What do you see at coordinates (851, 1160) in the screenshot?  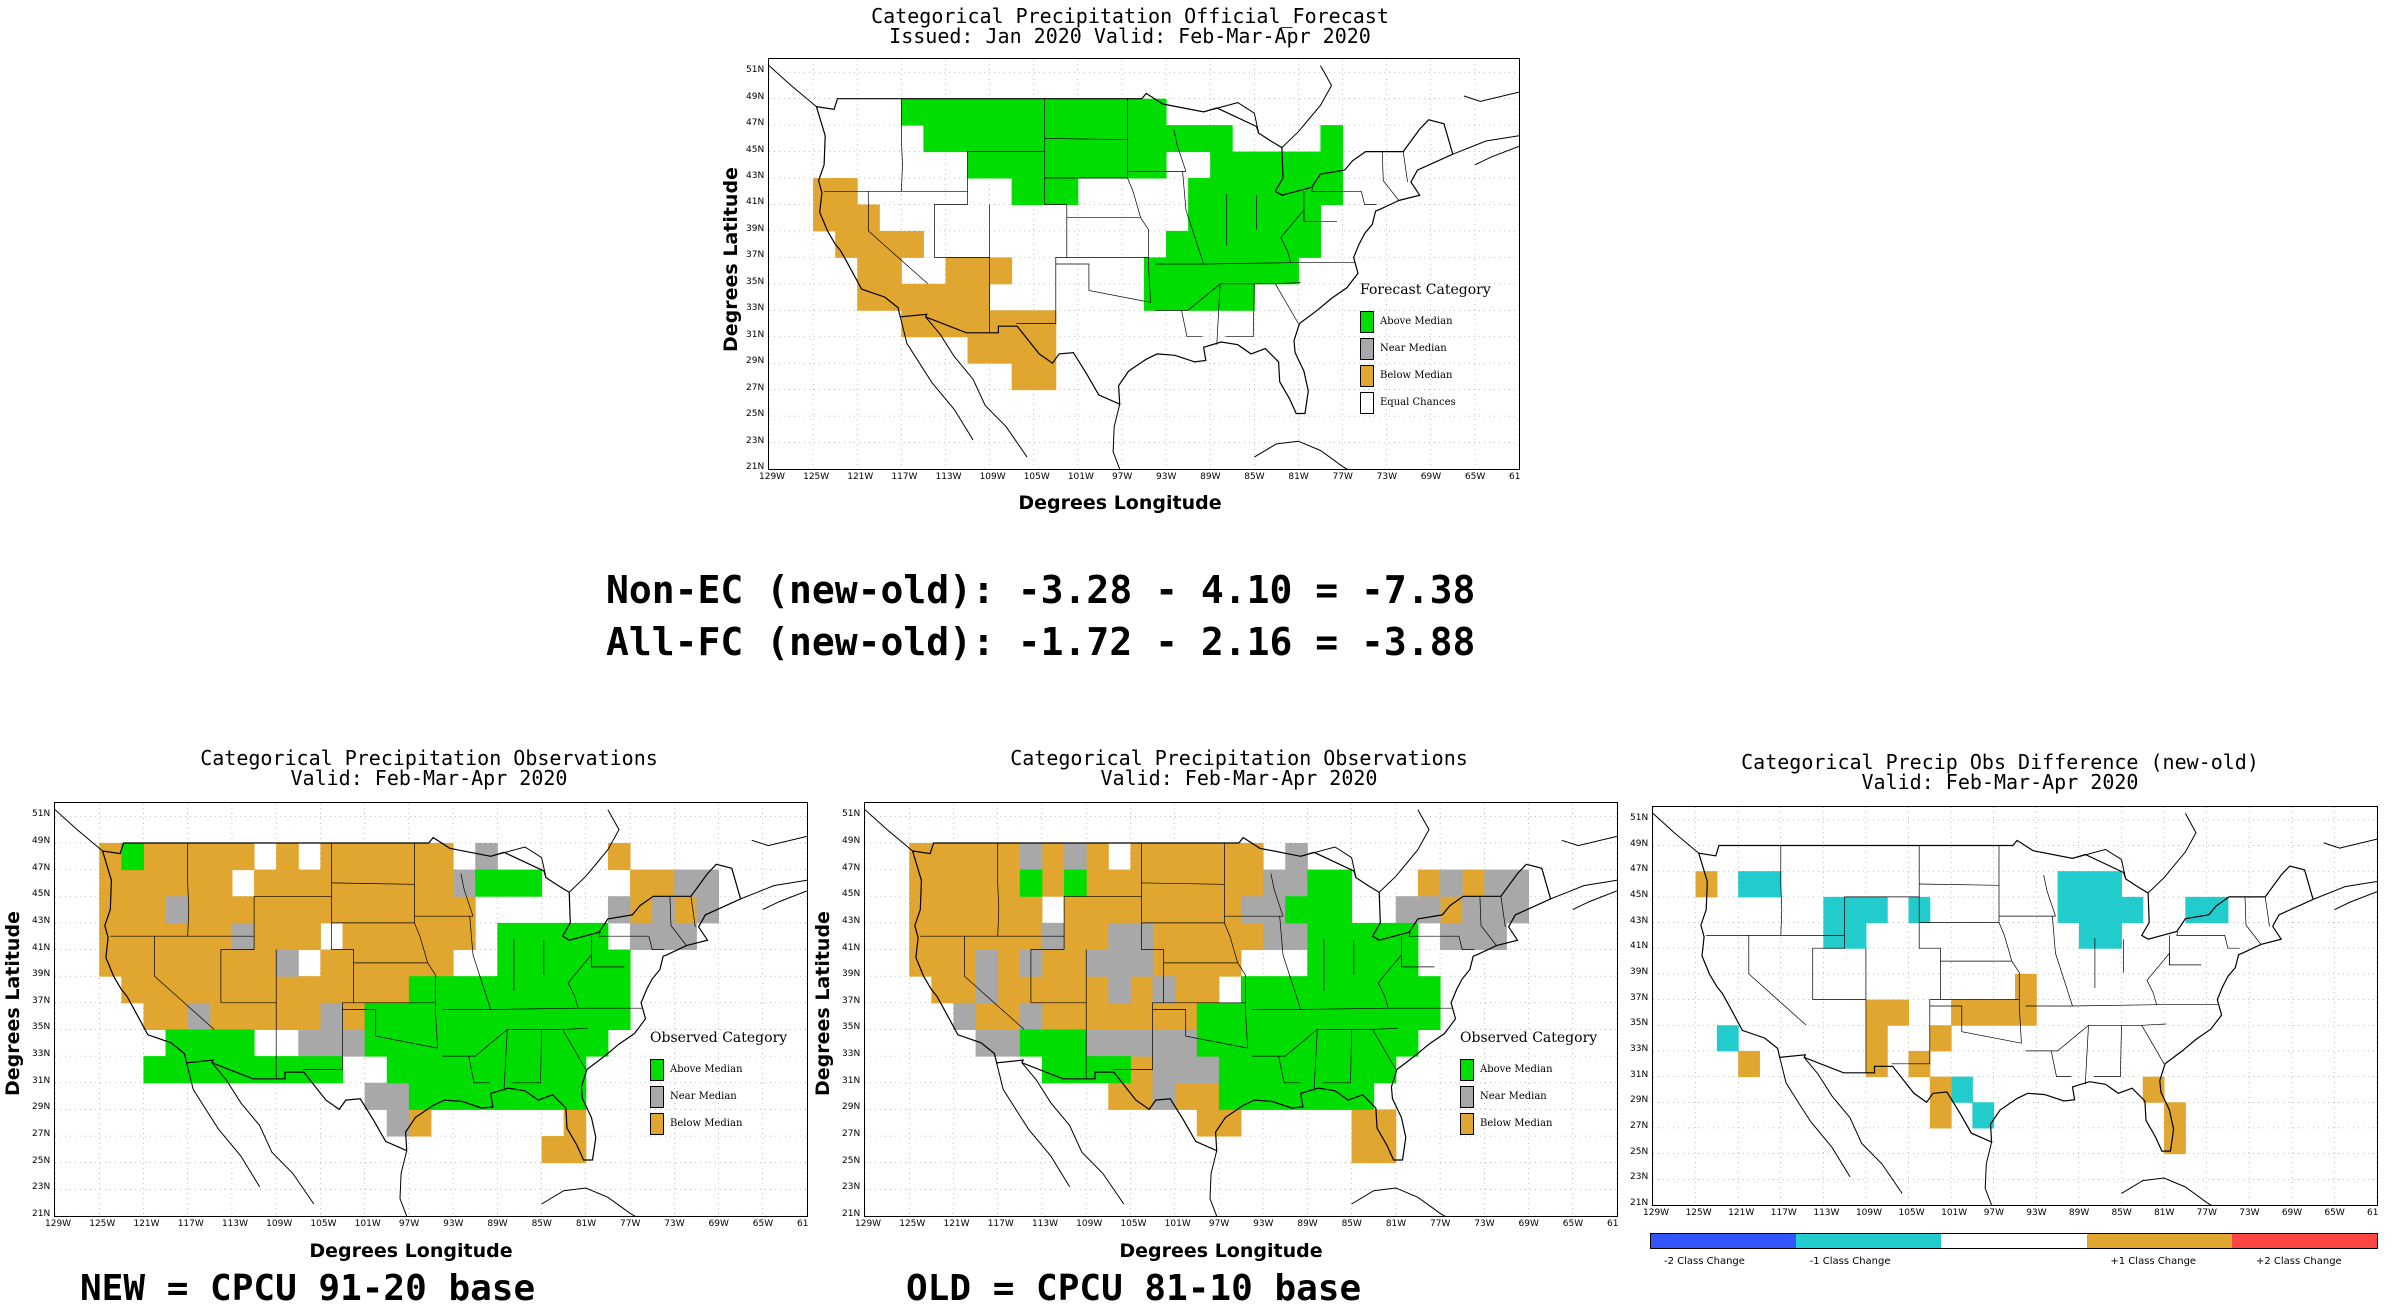 I see `lat-tick-label: 25N` at bounding box center [851, 1160].